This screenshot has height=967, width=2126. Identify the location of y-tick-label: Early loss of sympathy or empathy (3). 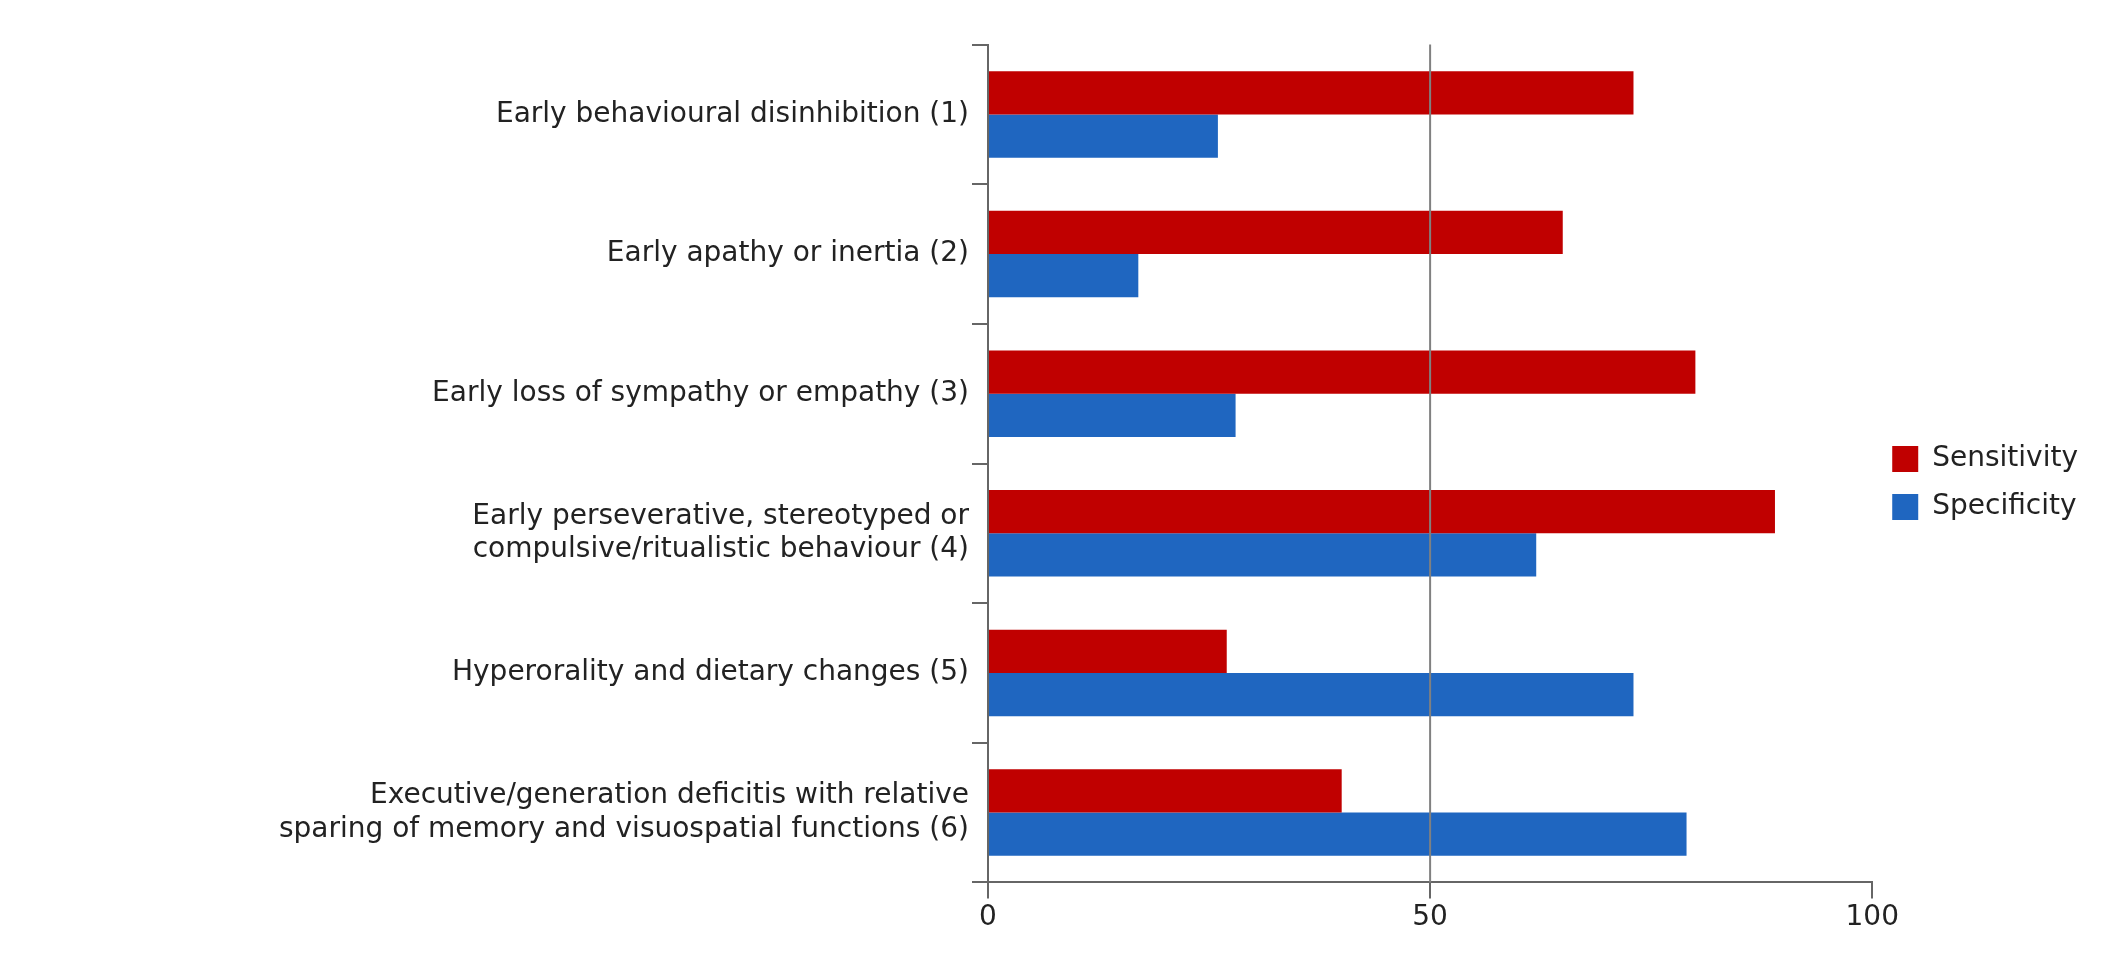
(700, 391).